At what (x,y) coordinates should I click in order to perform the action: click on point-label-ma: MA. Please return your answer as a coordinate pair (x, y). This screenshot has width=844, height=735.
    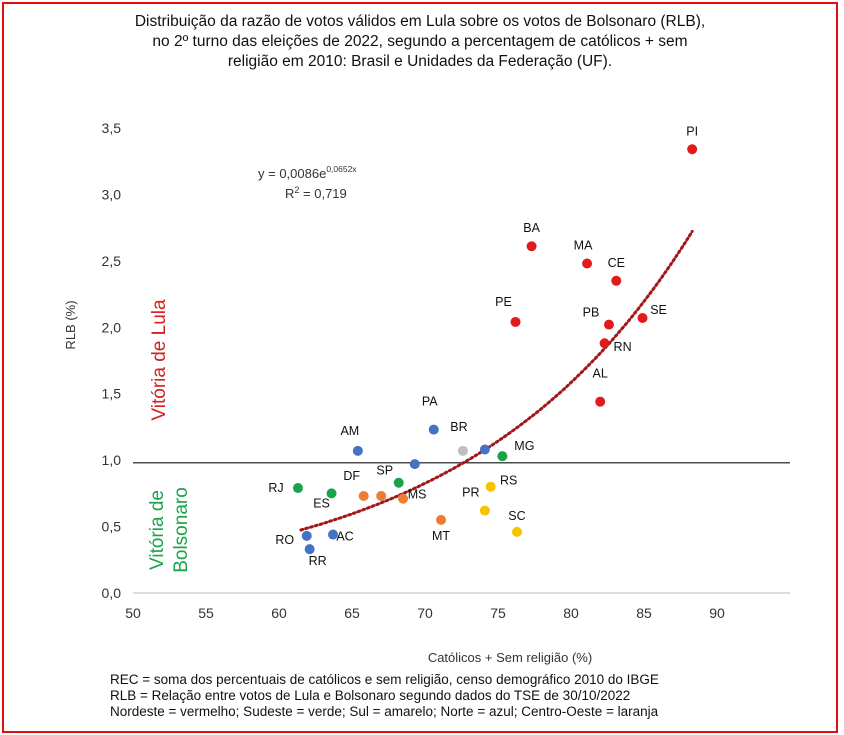
    Looking at the image, I should click on (583, 246).